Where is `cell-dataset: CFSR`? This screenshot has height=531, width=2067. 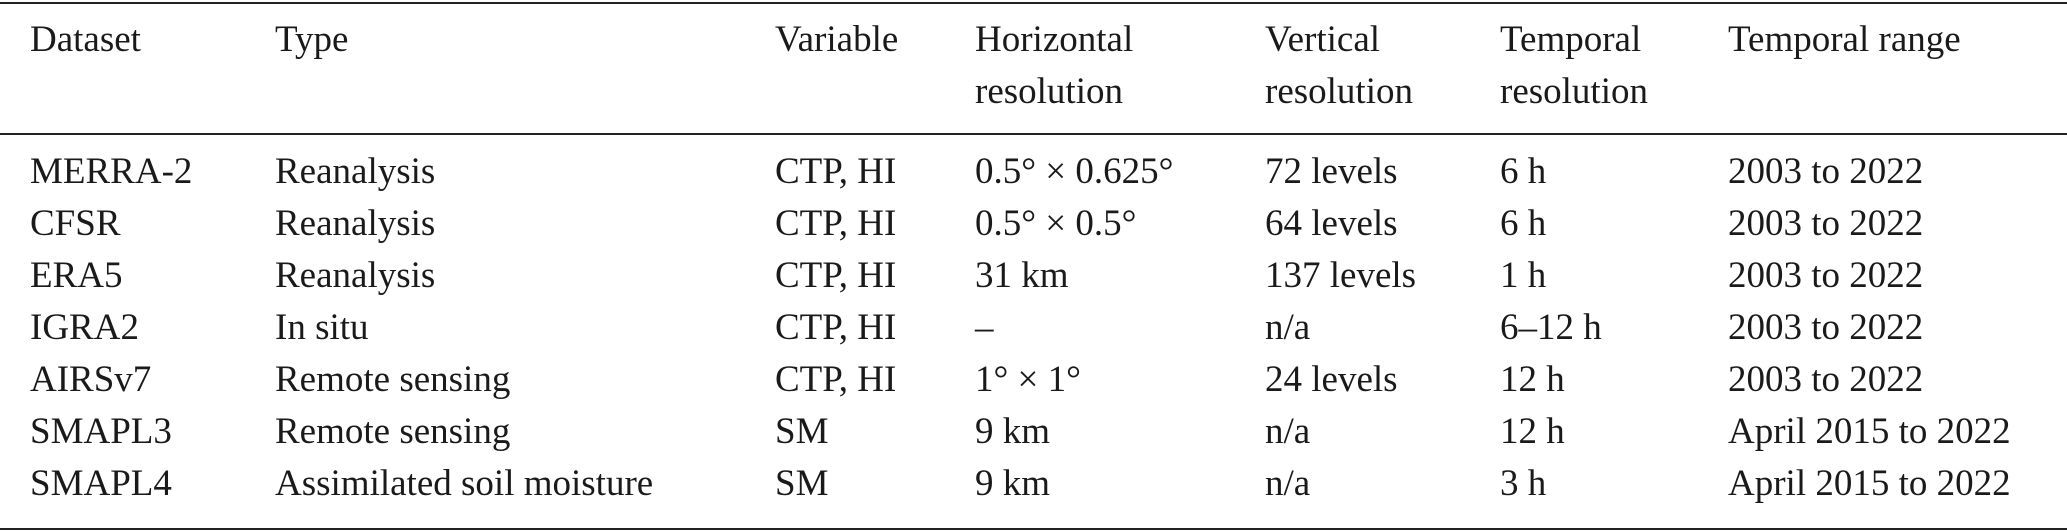
cell-dataset: CFSR is located at coordinates (75, 223).